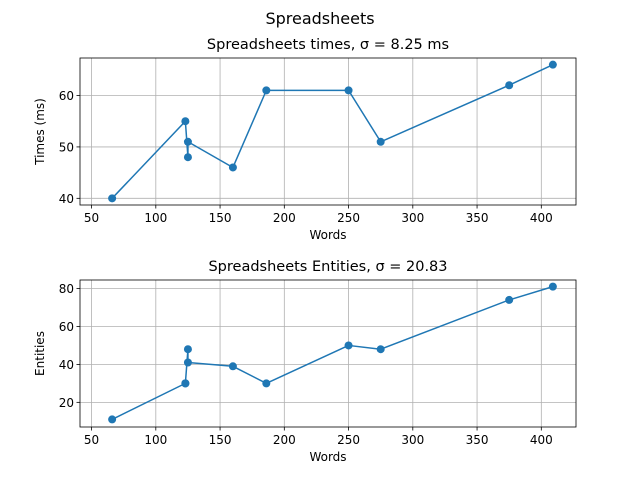  I want to click on entities-chart-x-tick-label: 200, so click(284, 440).